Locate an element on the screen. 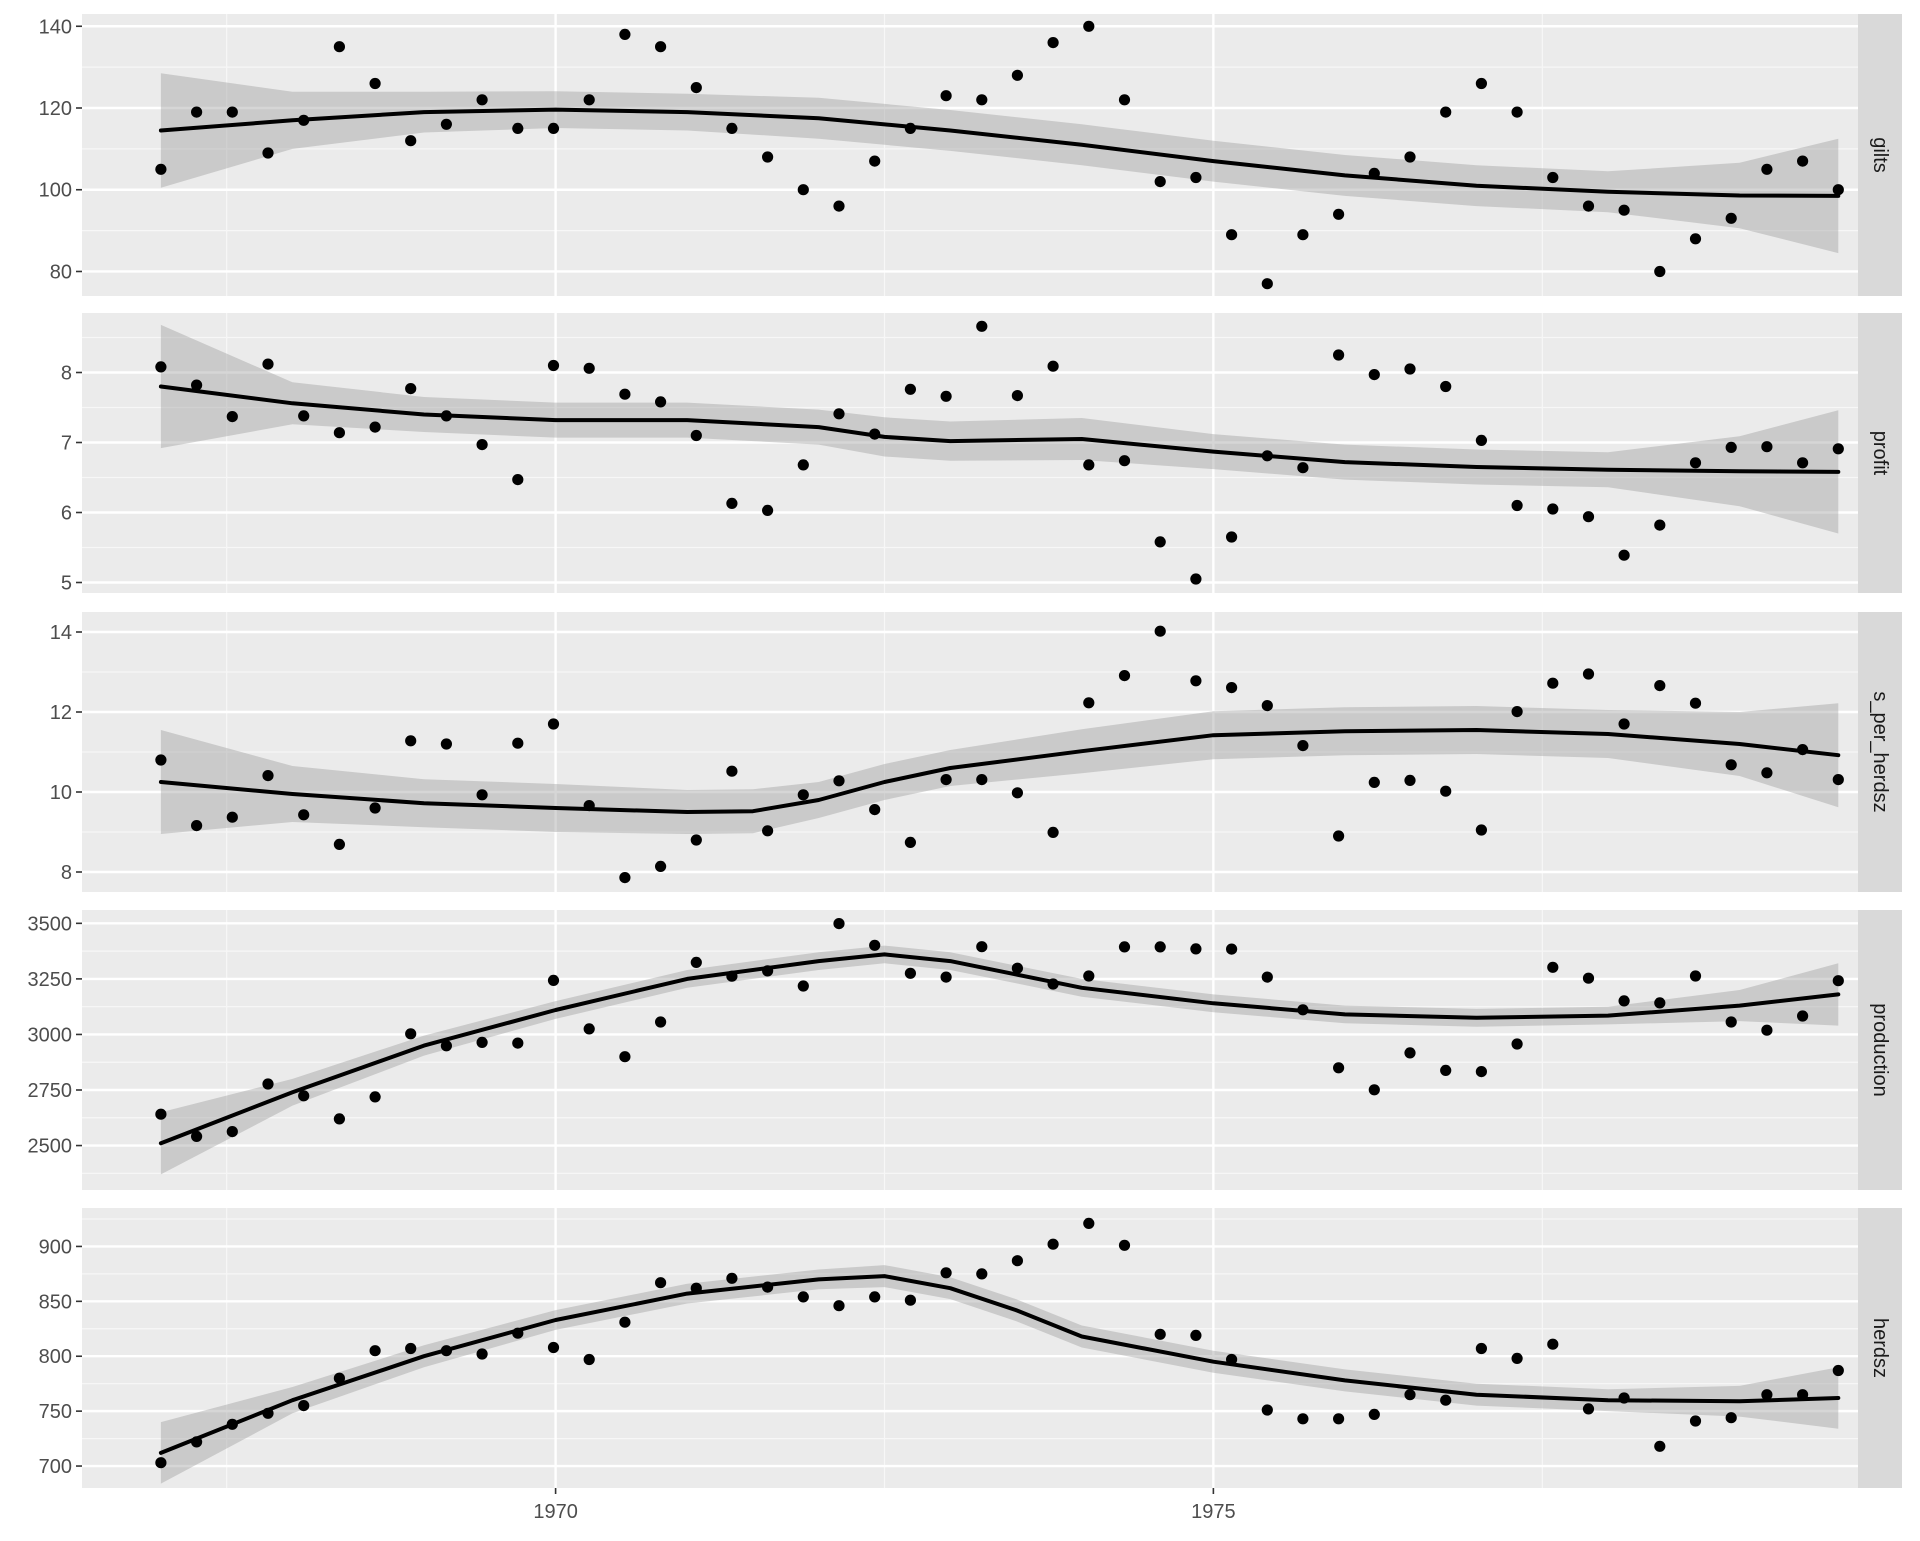 This screenshot has height=1541, width=1920. x-tick-label: 1970 is located at coordinates (555, 1512).